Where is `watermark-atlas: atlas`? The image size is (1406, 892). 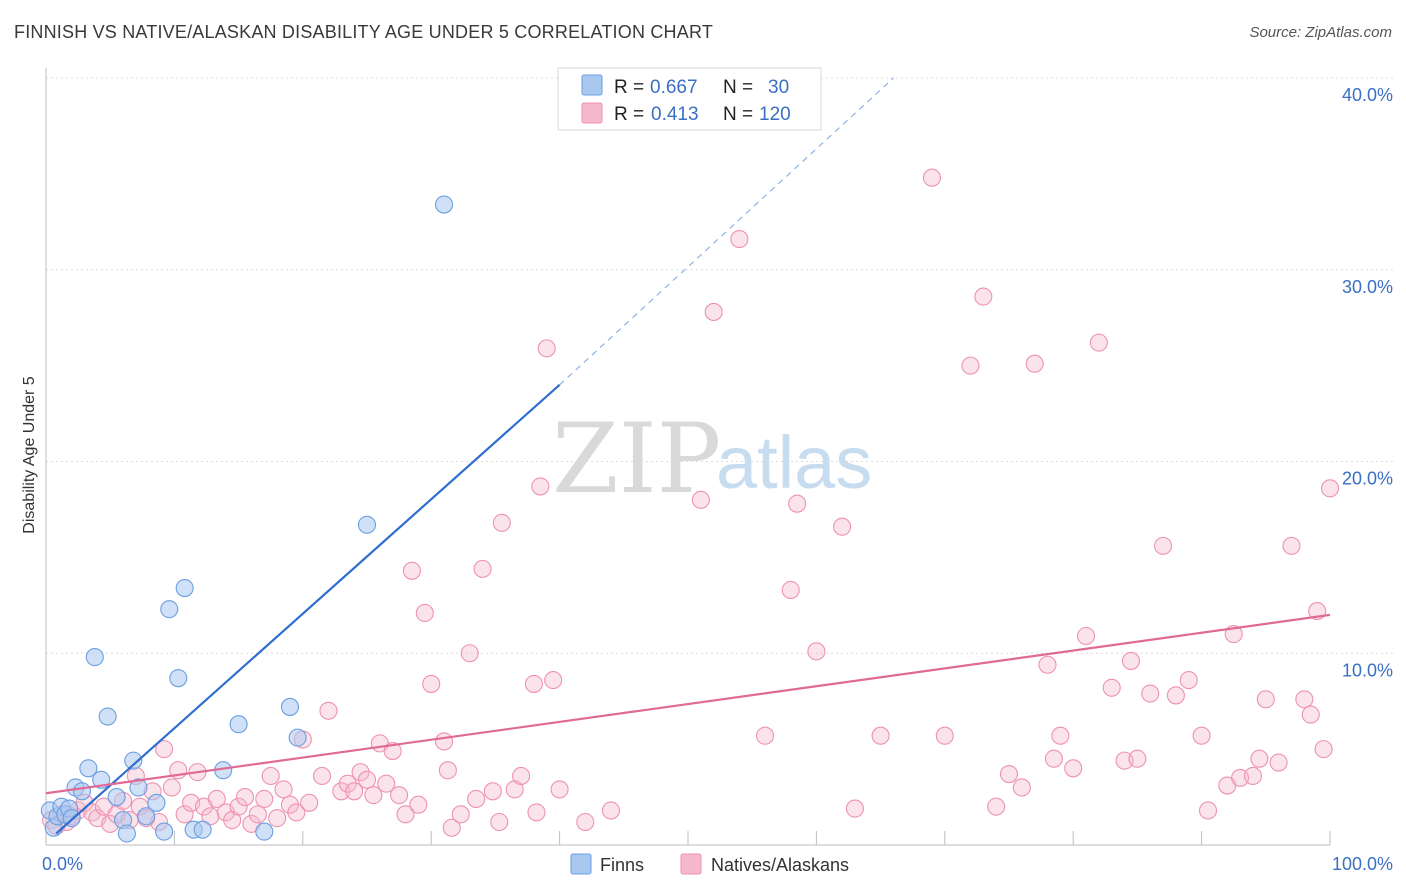 watermark-atlas: atlas is located at coordinates (794, 462).